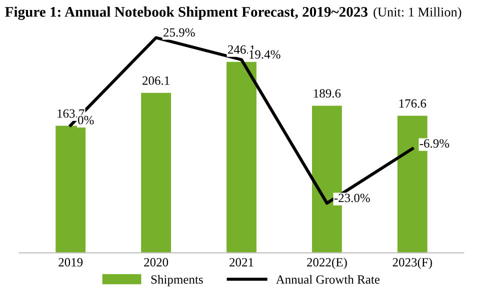 Image resolution: width=483 pixels, height=294 pixels. I want to click on data-label: 206.1, so click(156, 80).